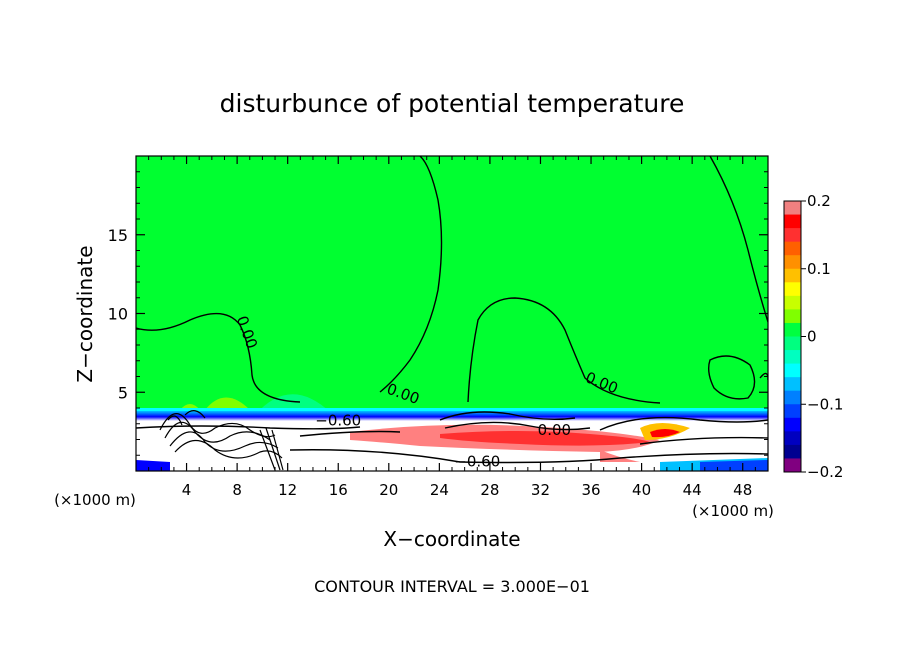 This screenshot has width=904, height=654. What do you see at coordinates (489, 490) in the screenshot?
I see `x-tick-label: 28` at bounding box center [489, 490].